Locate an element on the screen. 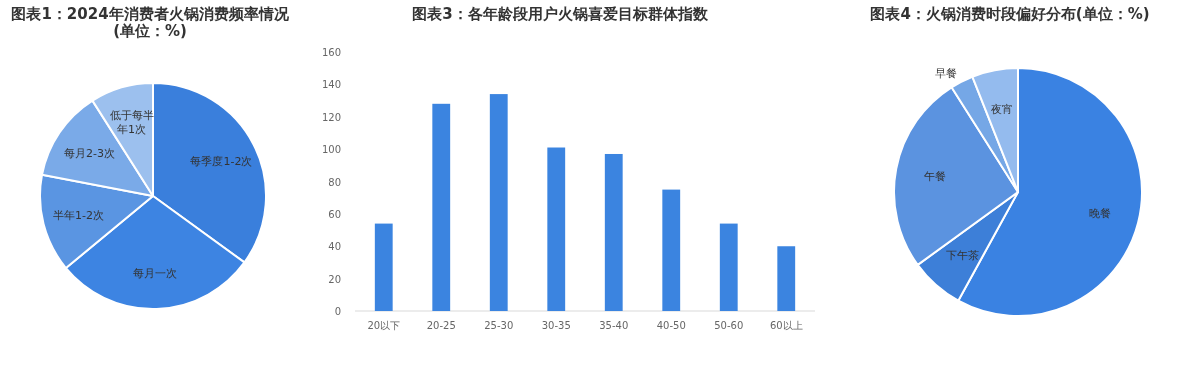 This screenshot has height=379, width=1200. y-tick-label: 100 is located at coordinates (331, 150).